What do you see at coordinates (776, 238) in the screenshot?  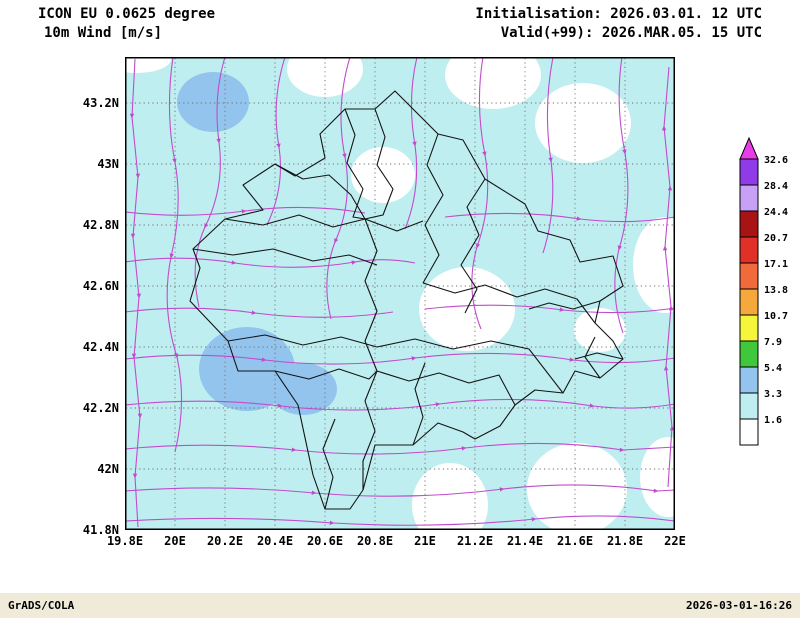 I see `colorbar-label: 20.7` at bounding box center [776, 238].